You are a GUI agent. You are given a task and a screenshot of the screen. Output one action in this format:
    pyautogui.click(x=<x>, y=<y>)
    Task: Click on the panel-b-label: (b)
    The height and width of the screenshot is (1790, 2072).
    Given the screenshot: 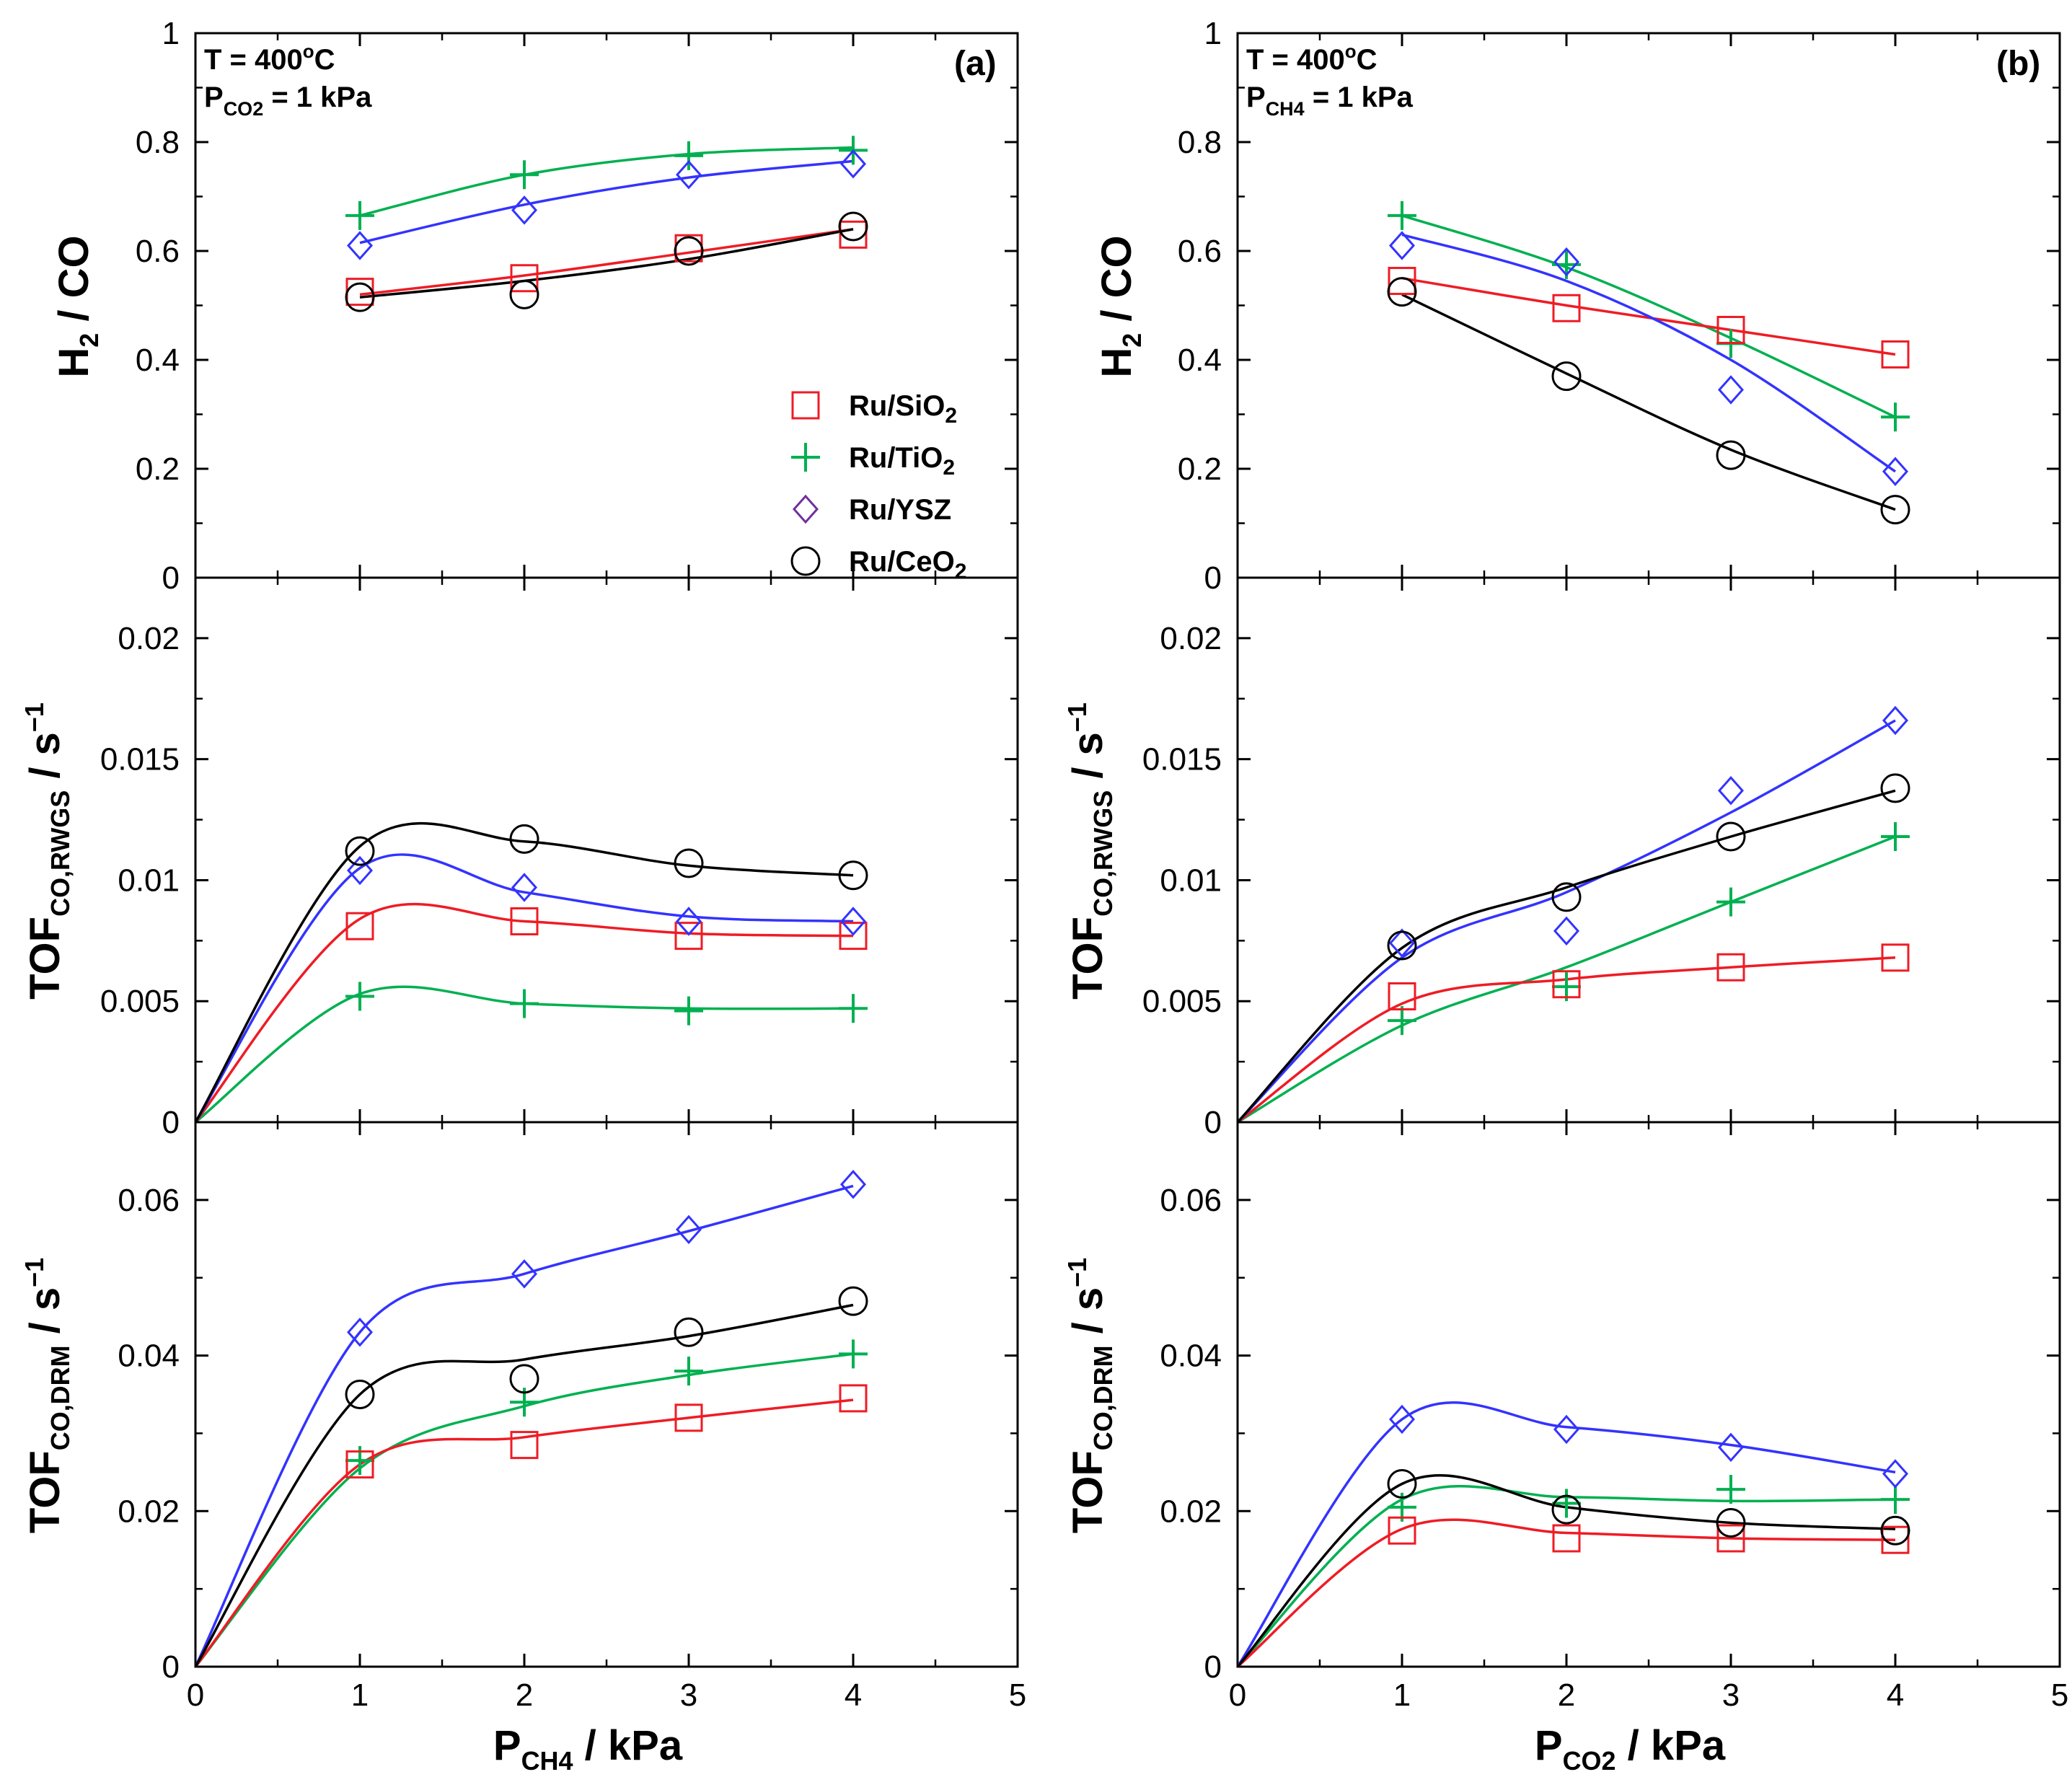 What is the action you would take?
    pyautogui.click(x=2018, y=64)
    